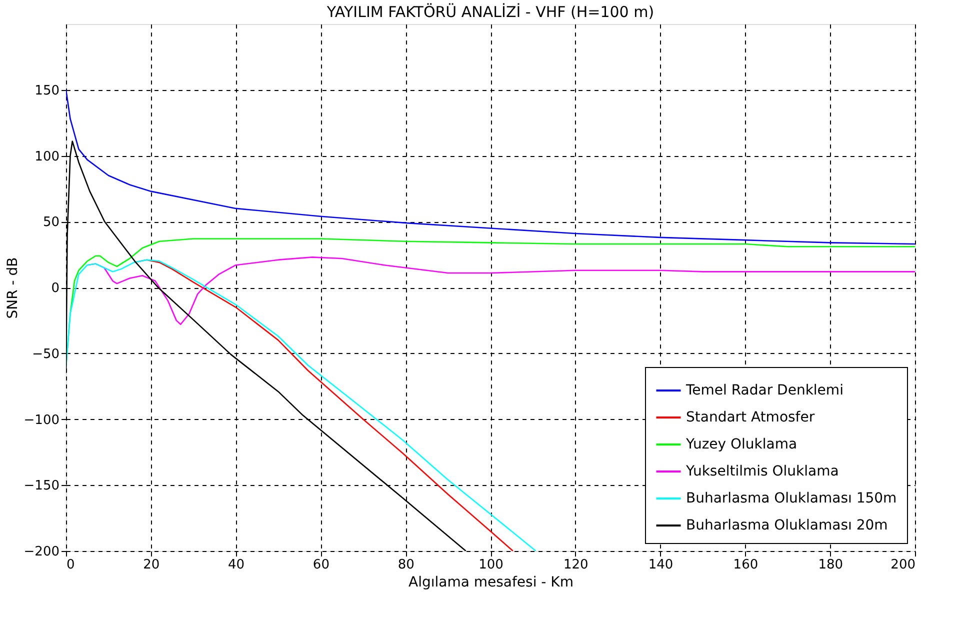 Image resolution: width=965 pixels, height=628 pixels. Describe the element at coordinates (42, 552) in the screenshot. I see `y-tick-label: −200` at that location.